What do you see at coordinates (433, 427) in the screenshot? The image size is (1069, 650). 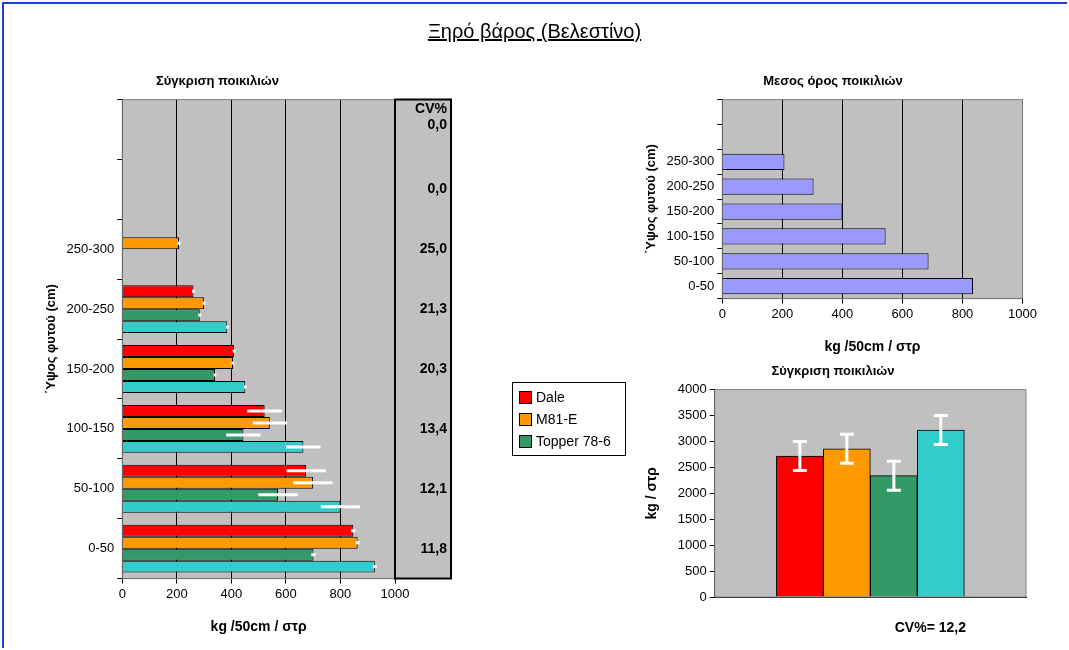 I see `text: 13,4` at bounding box center [433, 427].